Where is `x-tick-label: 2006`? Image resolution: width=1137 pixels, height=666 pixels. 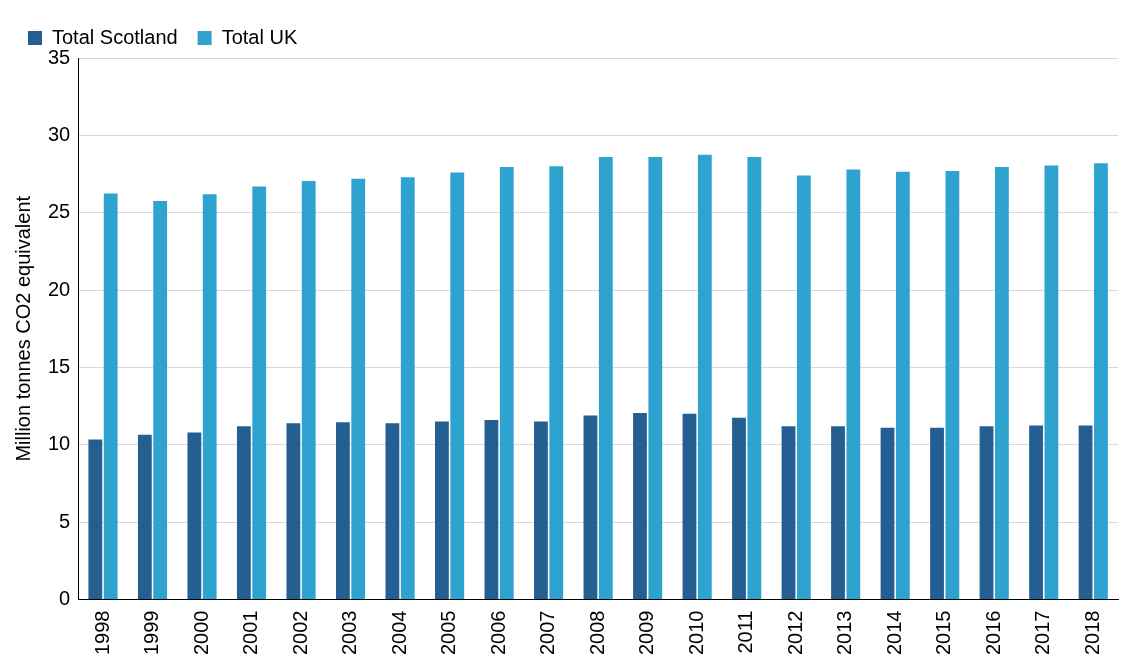
x-tick-label: 2006 is located at coordinates (497, 633).